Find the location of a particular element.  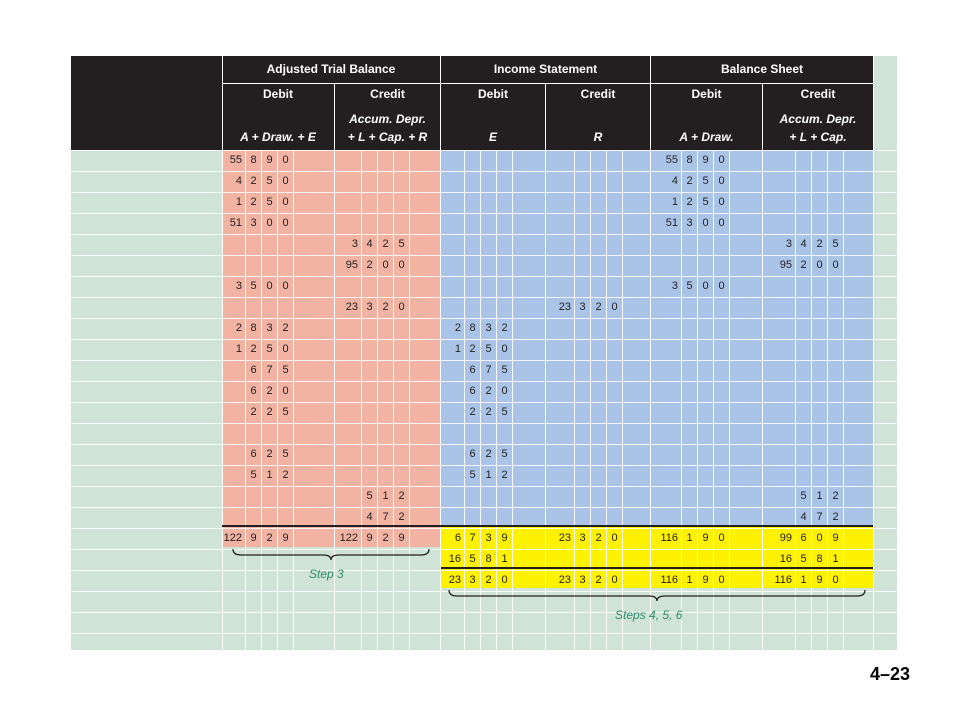

header-divider-right is located at coordinates (873, 103).